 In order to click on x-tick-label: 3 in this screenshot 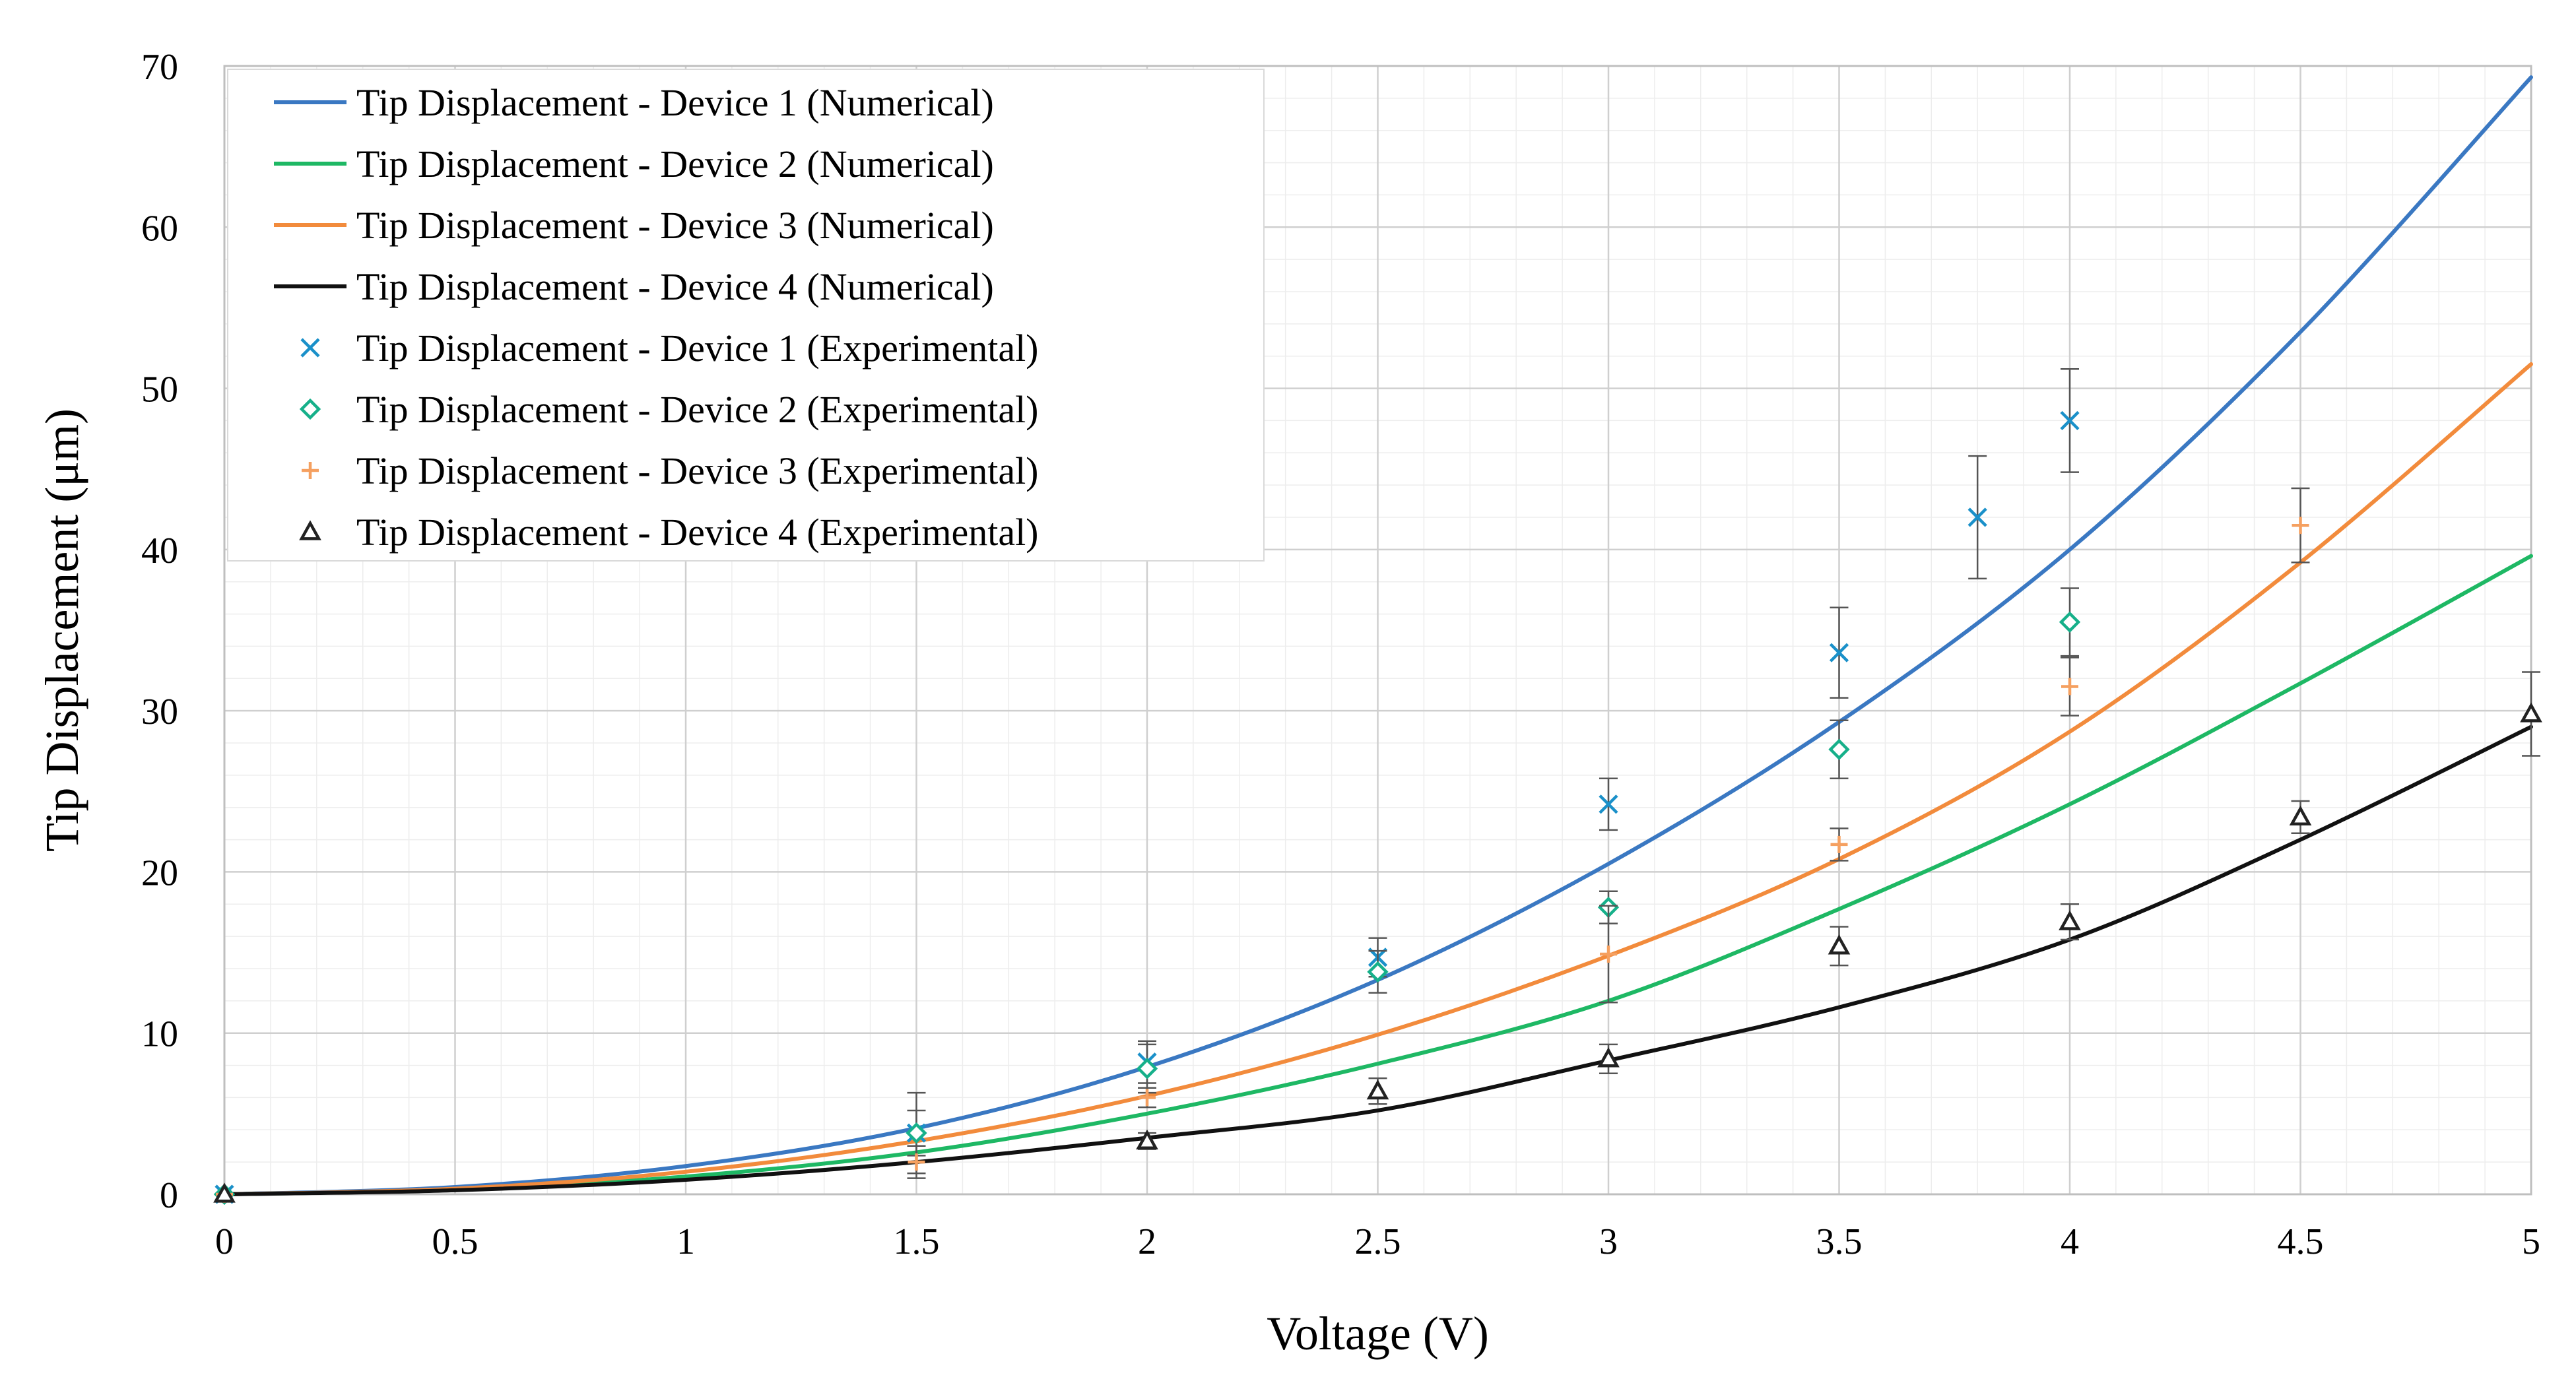, I will do `click(1609, 1241)`.